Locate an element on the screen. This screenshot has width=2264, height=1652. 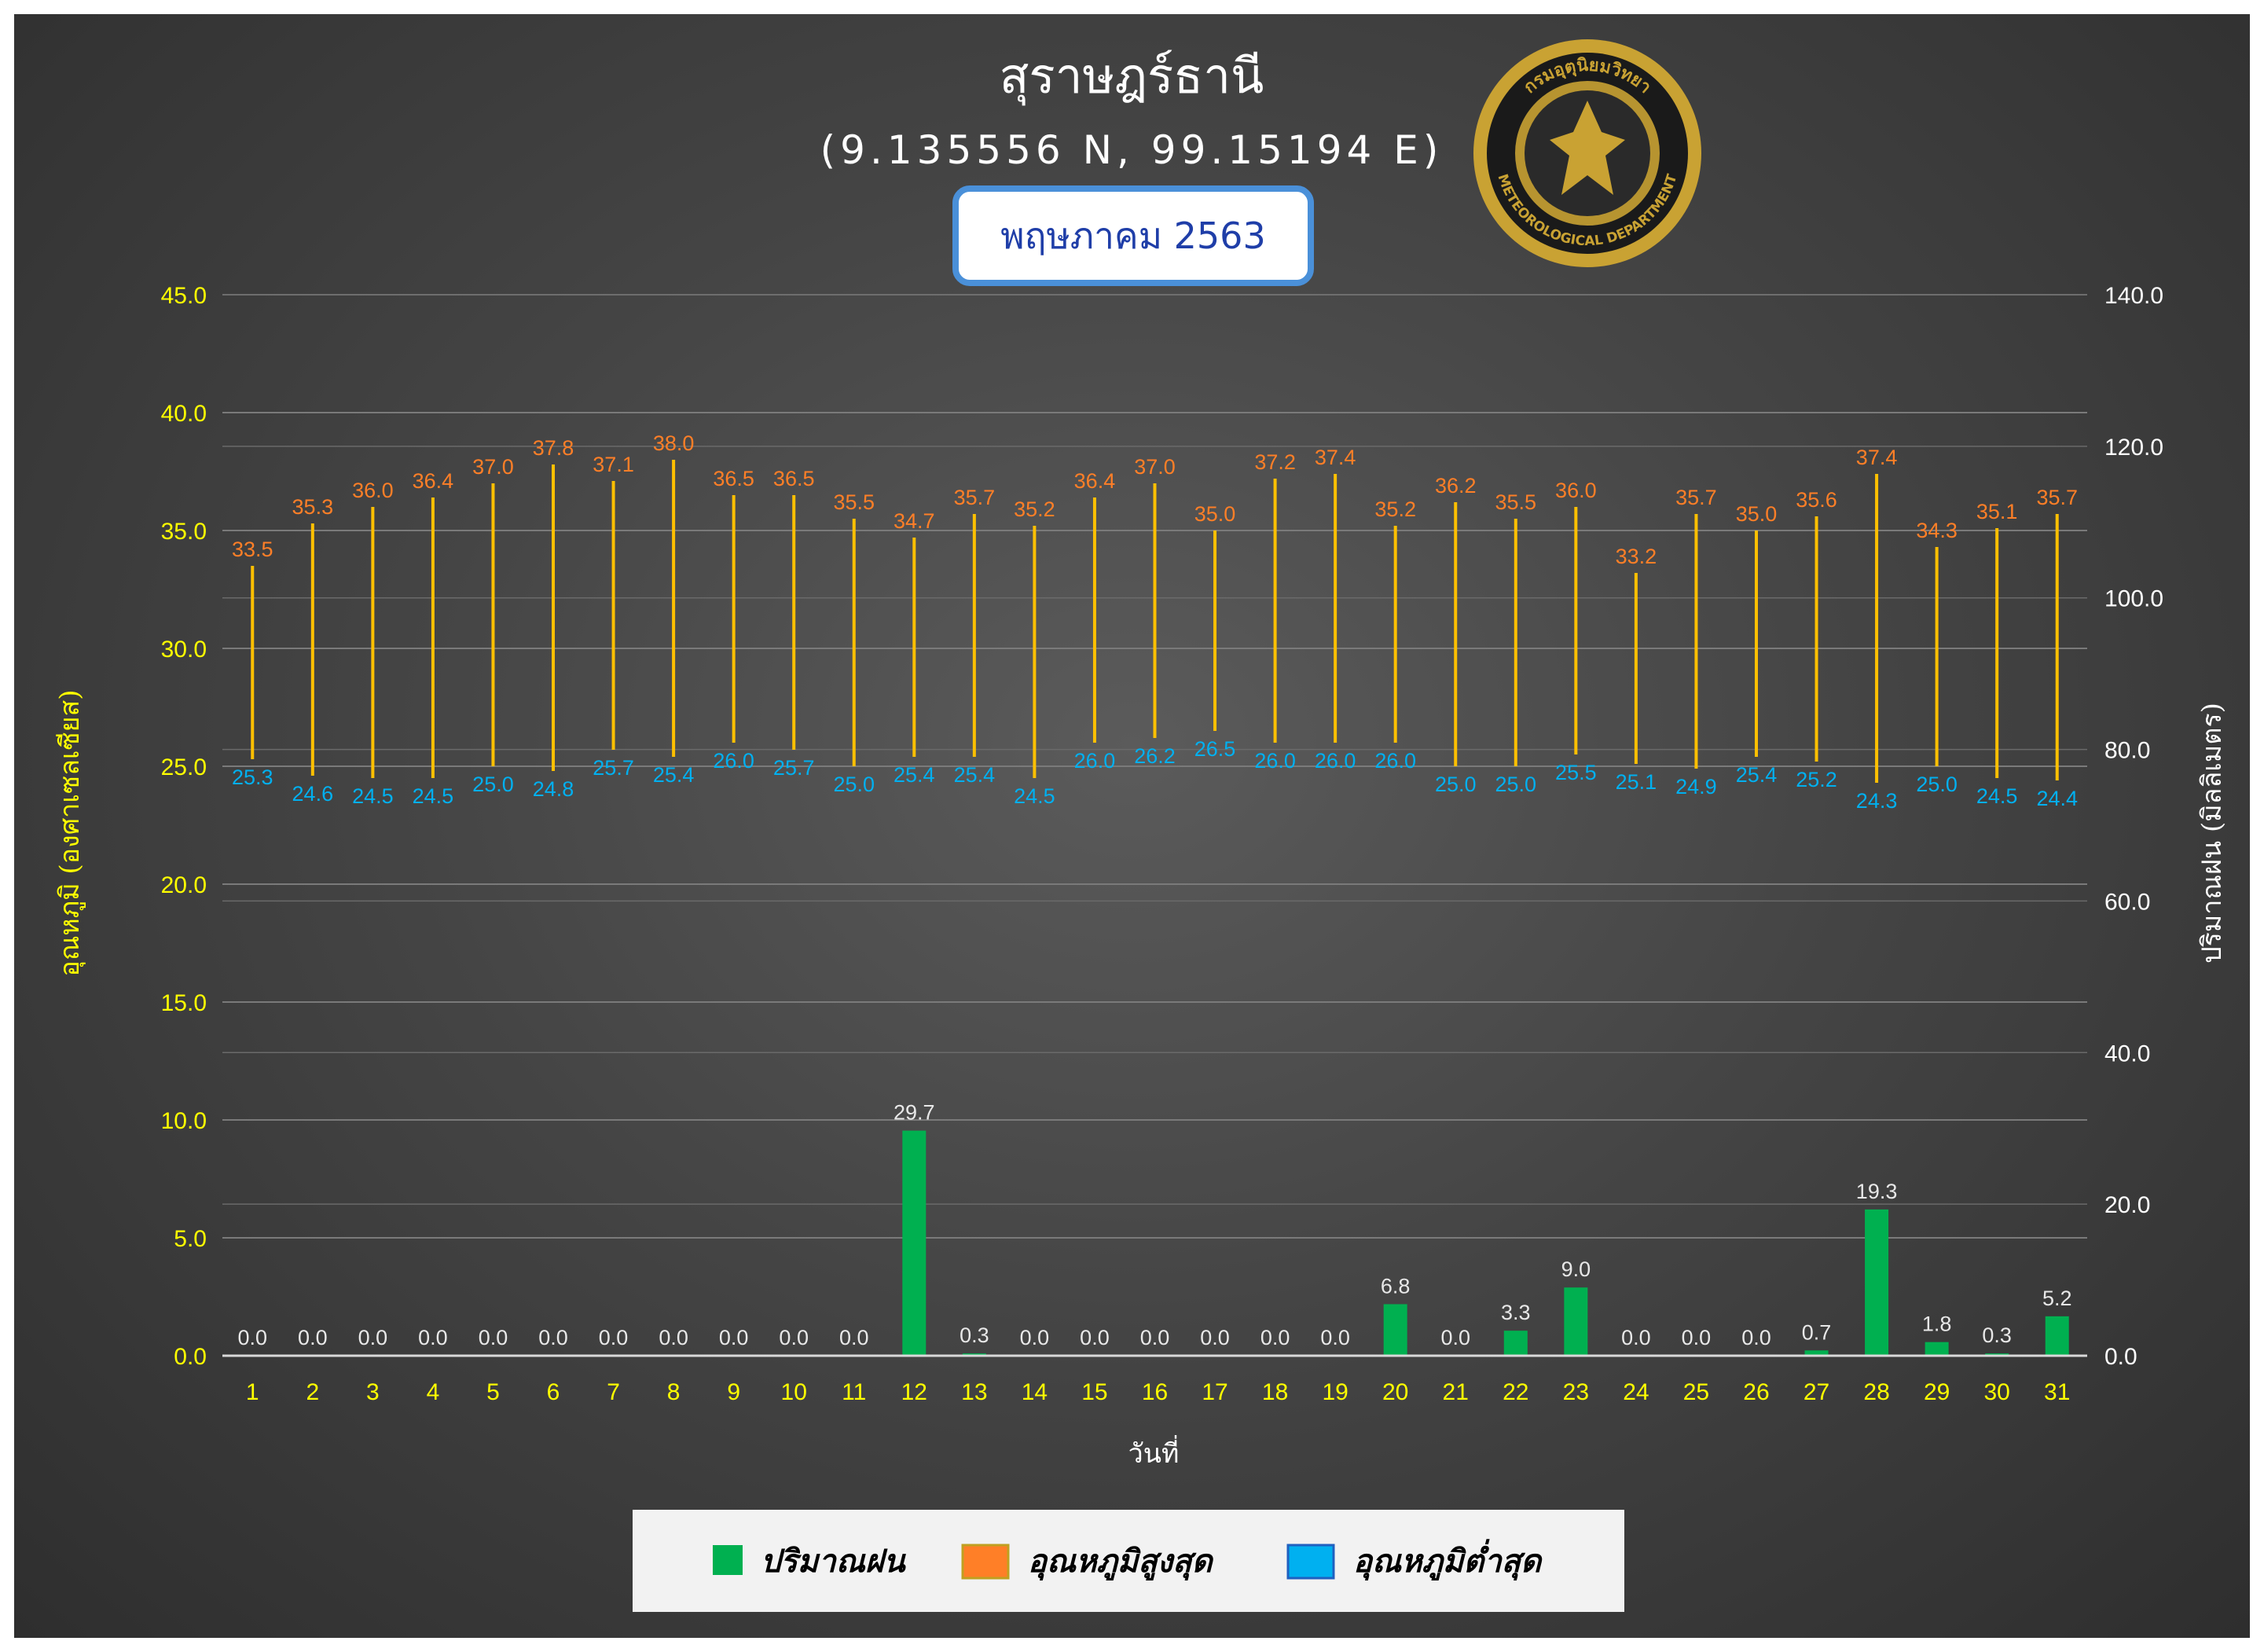
tmax-data-label: 35.0 is located at coordinates (1757, 514).